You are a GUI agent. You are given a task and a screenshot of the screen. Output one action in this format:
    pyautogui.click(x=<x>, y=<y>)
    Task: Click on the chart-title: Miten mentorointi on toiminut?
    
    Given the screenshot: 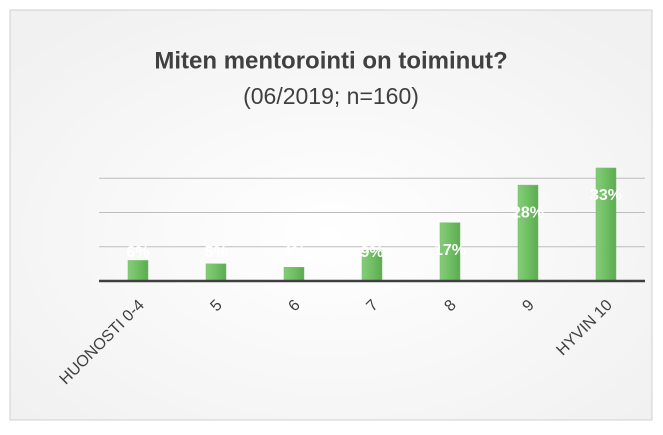 What is the action you would take?
    pyautogui.click(x=330, y=60)
    